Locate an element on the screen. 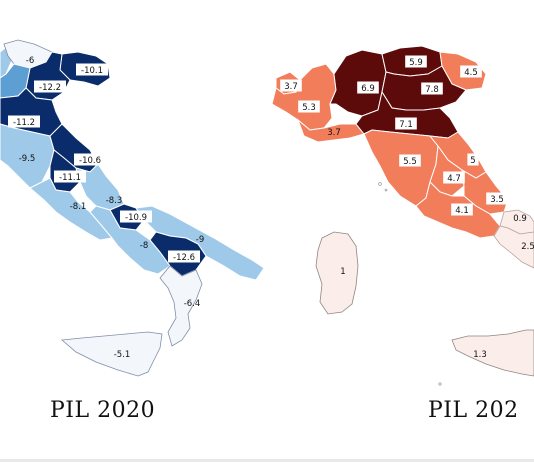 The image size is (534, 462). value-label-friuli-venezia-giulia: -10.1 is located at coordinates (92, 71).